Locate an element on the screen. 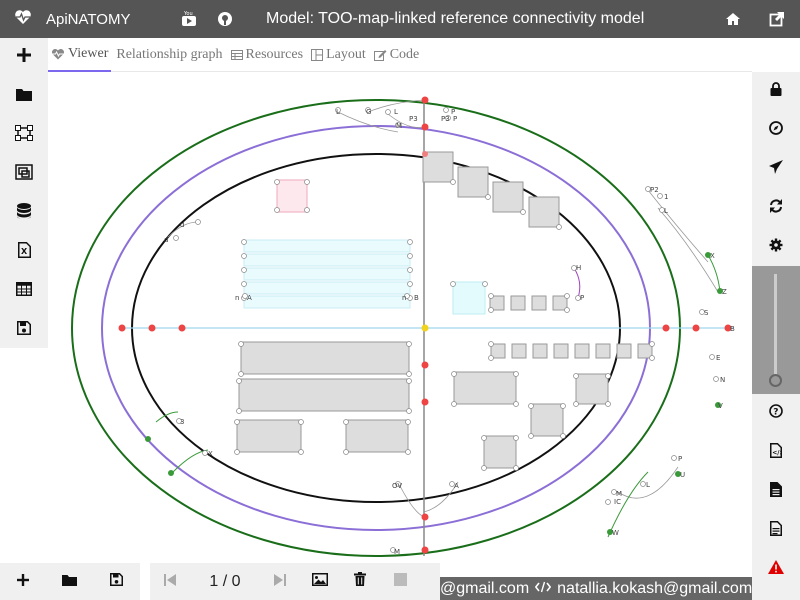 Image resolution: width=800 pixels, height=600 pixels. save-bottom-button is located at coordinates (117, 581).